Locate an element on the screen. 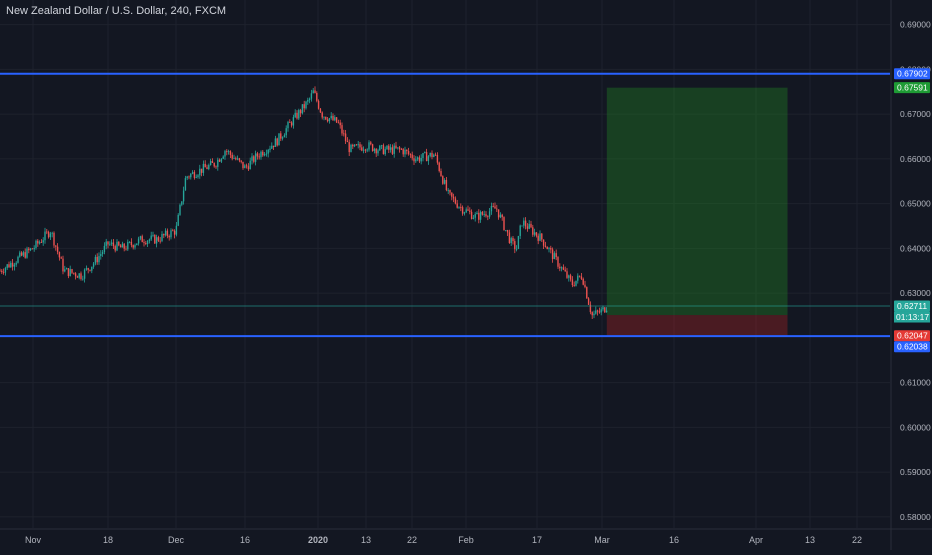 This screenshot has height=555, width=932. x-tick-label: Apr is located at coordinates (756, 540).